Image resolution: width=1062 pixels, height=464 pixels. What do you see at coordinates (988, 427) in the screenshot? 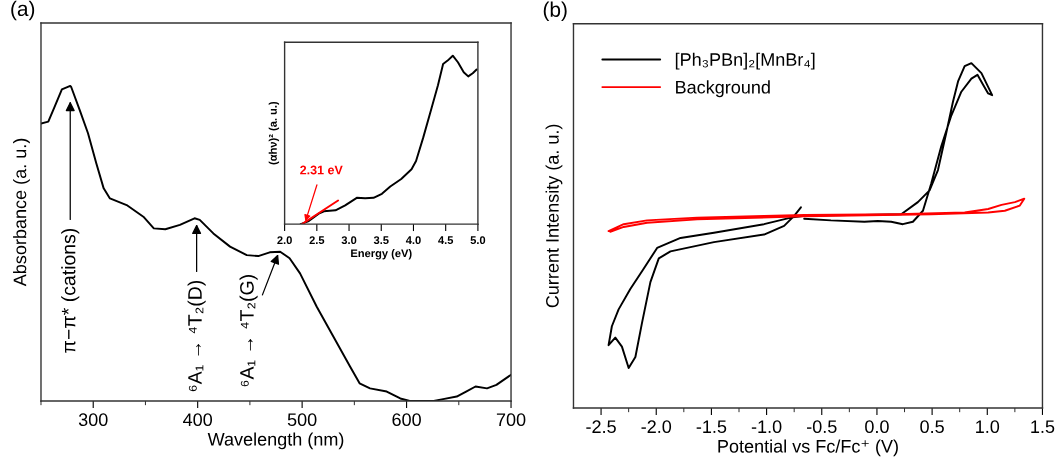
I see `x-tick-label: 1.0` at bounding box center [988, 427].